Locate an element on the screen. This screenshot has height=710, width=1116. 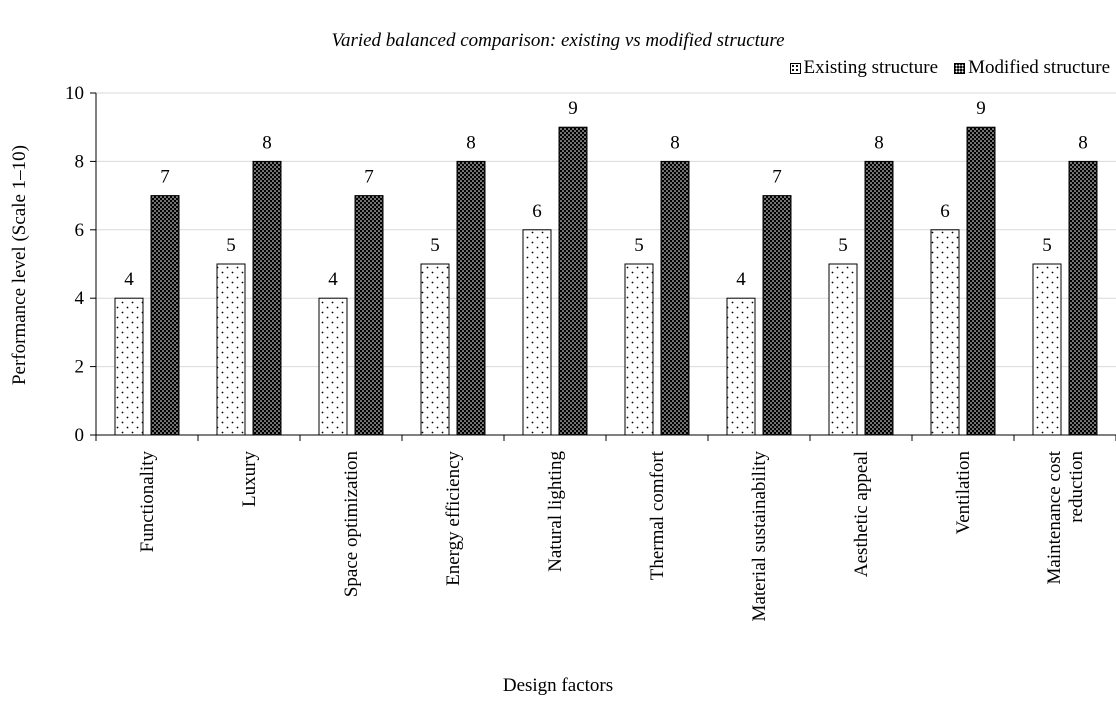
x-tick-label-group: Energy efficiency is located at coordinates (453, 518).